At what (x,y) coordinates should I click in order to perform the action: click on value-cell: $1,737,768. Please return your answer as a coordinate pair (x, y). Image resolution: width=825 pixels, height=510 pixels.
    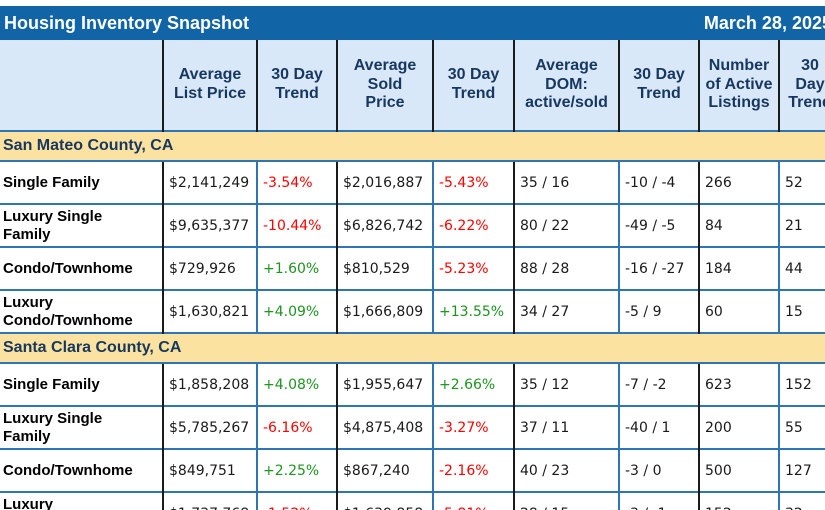
    Looking at the image, I should click on (209, 500).